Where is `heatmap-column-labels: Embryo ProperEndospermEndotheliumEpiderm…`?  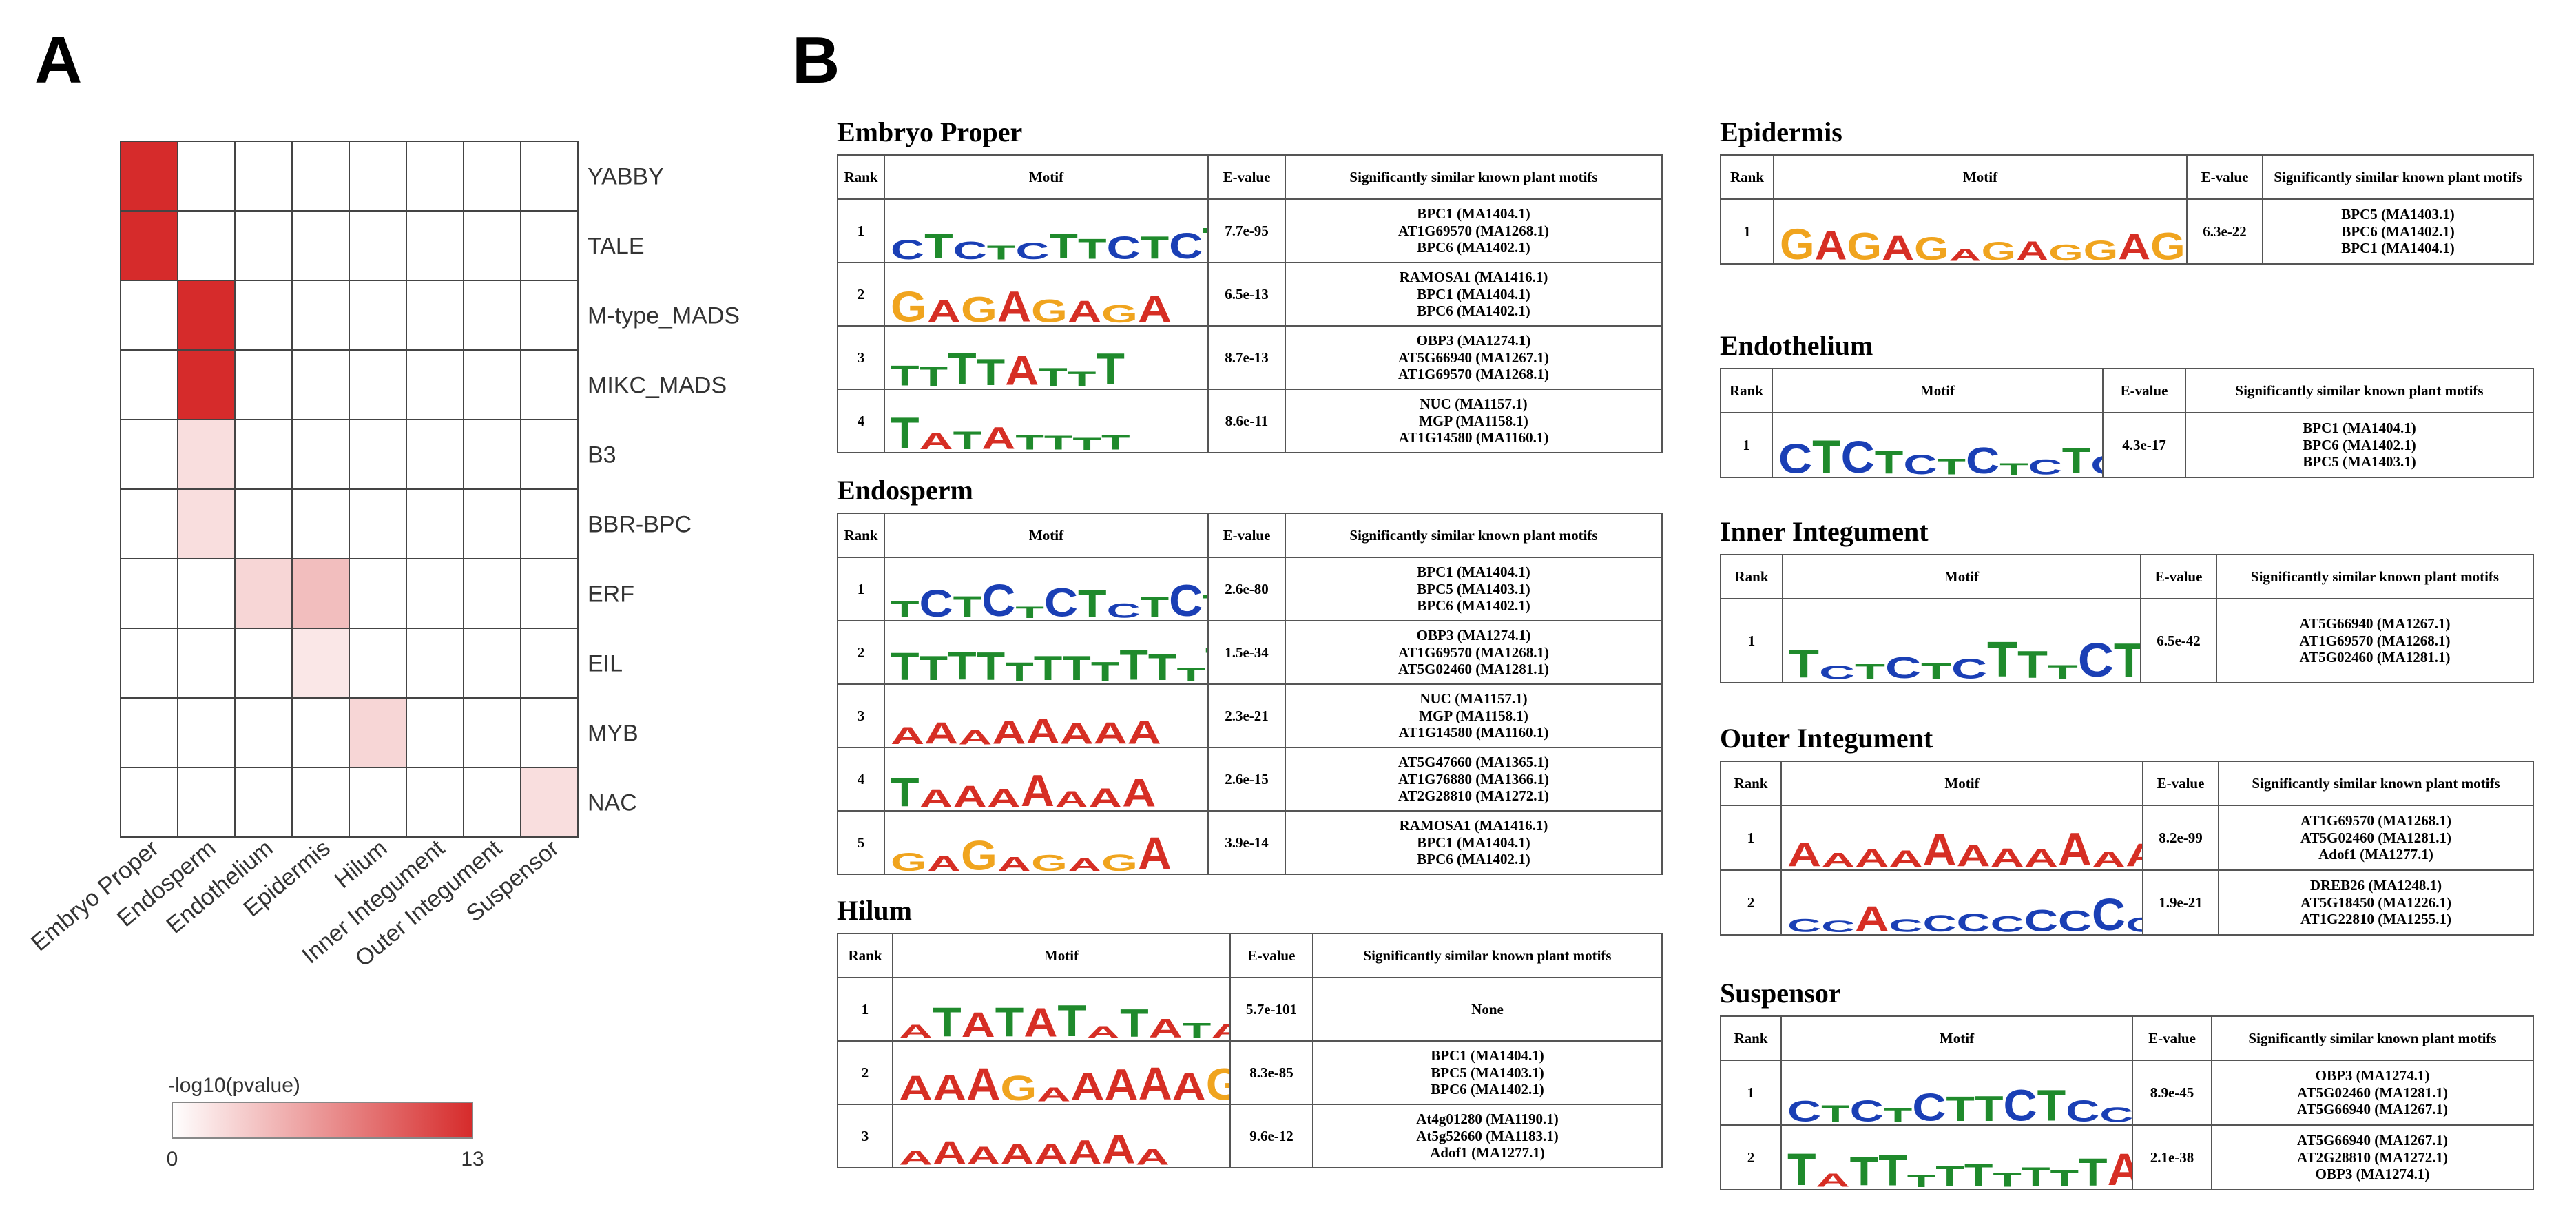 heatmap-column-labels: Embryo ProperEndospermEndotheliumEpiderm… is located at coordinates (295, 904).